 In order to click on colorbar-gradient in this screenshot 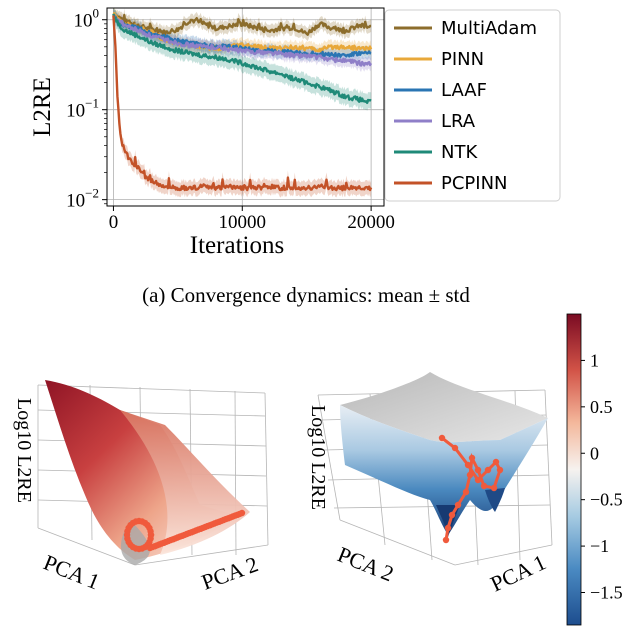, I will do `click(574, 469)`.